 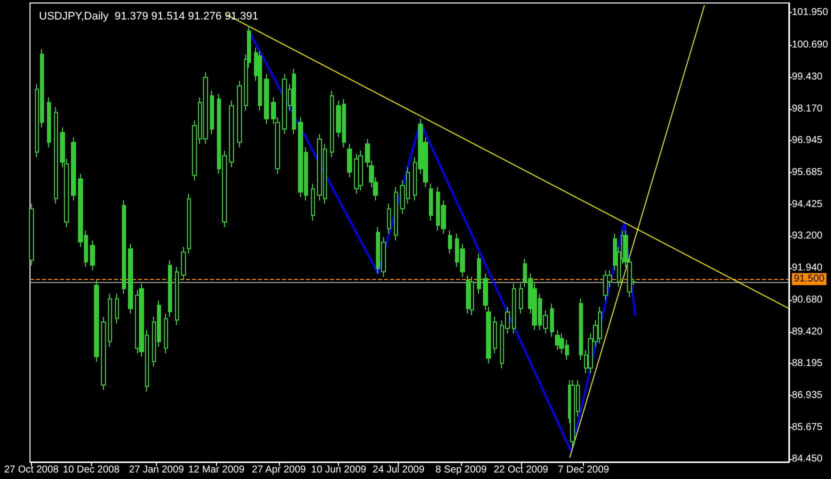 What do you see at coordinates (339, 470) in the screenshot?
I see `x-tick-label: 10 Jun 2009` at bounding box center [339, 470].